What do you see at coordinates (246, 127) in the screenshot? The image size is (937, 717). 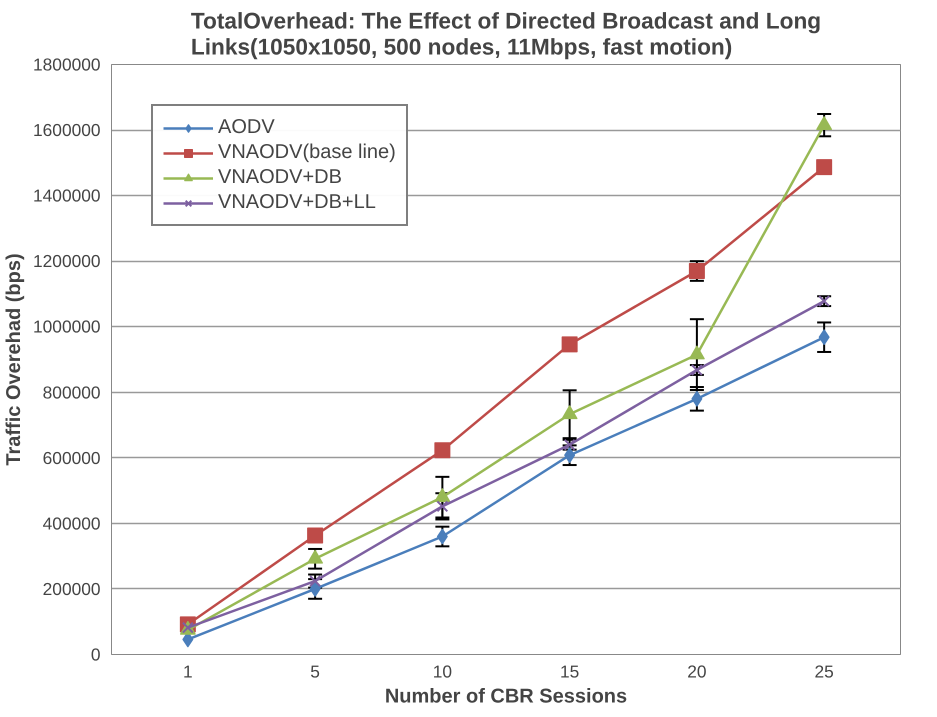 I see `legend-label: AODV` at bounding box center [246, 127].